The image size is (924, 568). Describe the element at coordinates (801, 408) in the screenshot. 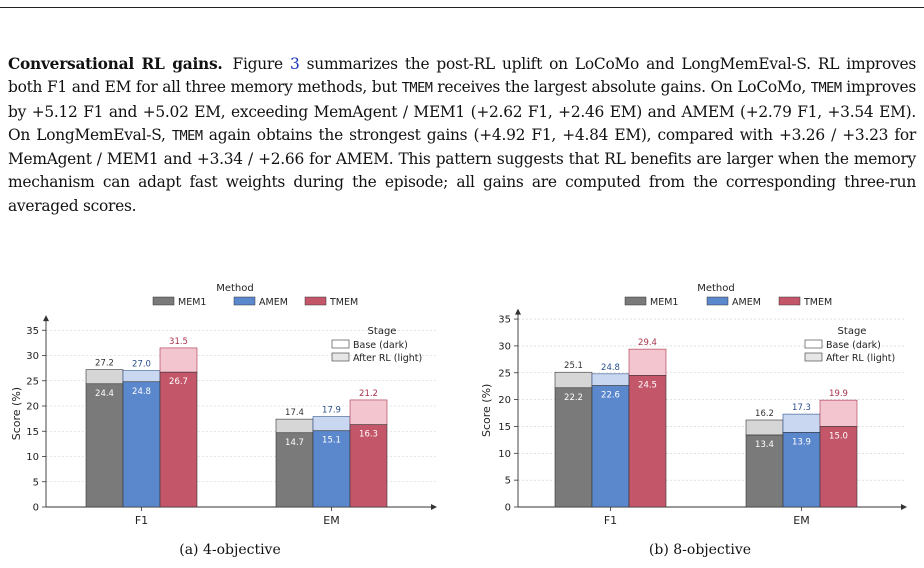

I see `after-value-label: 17.3` at that location.